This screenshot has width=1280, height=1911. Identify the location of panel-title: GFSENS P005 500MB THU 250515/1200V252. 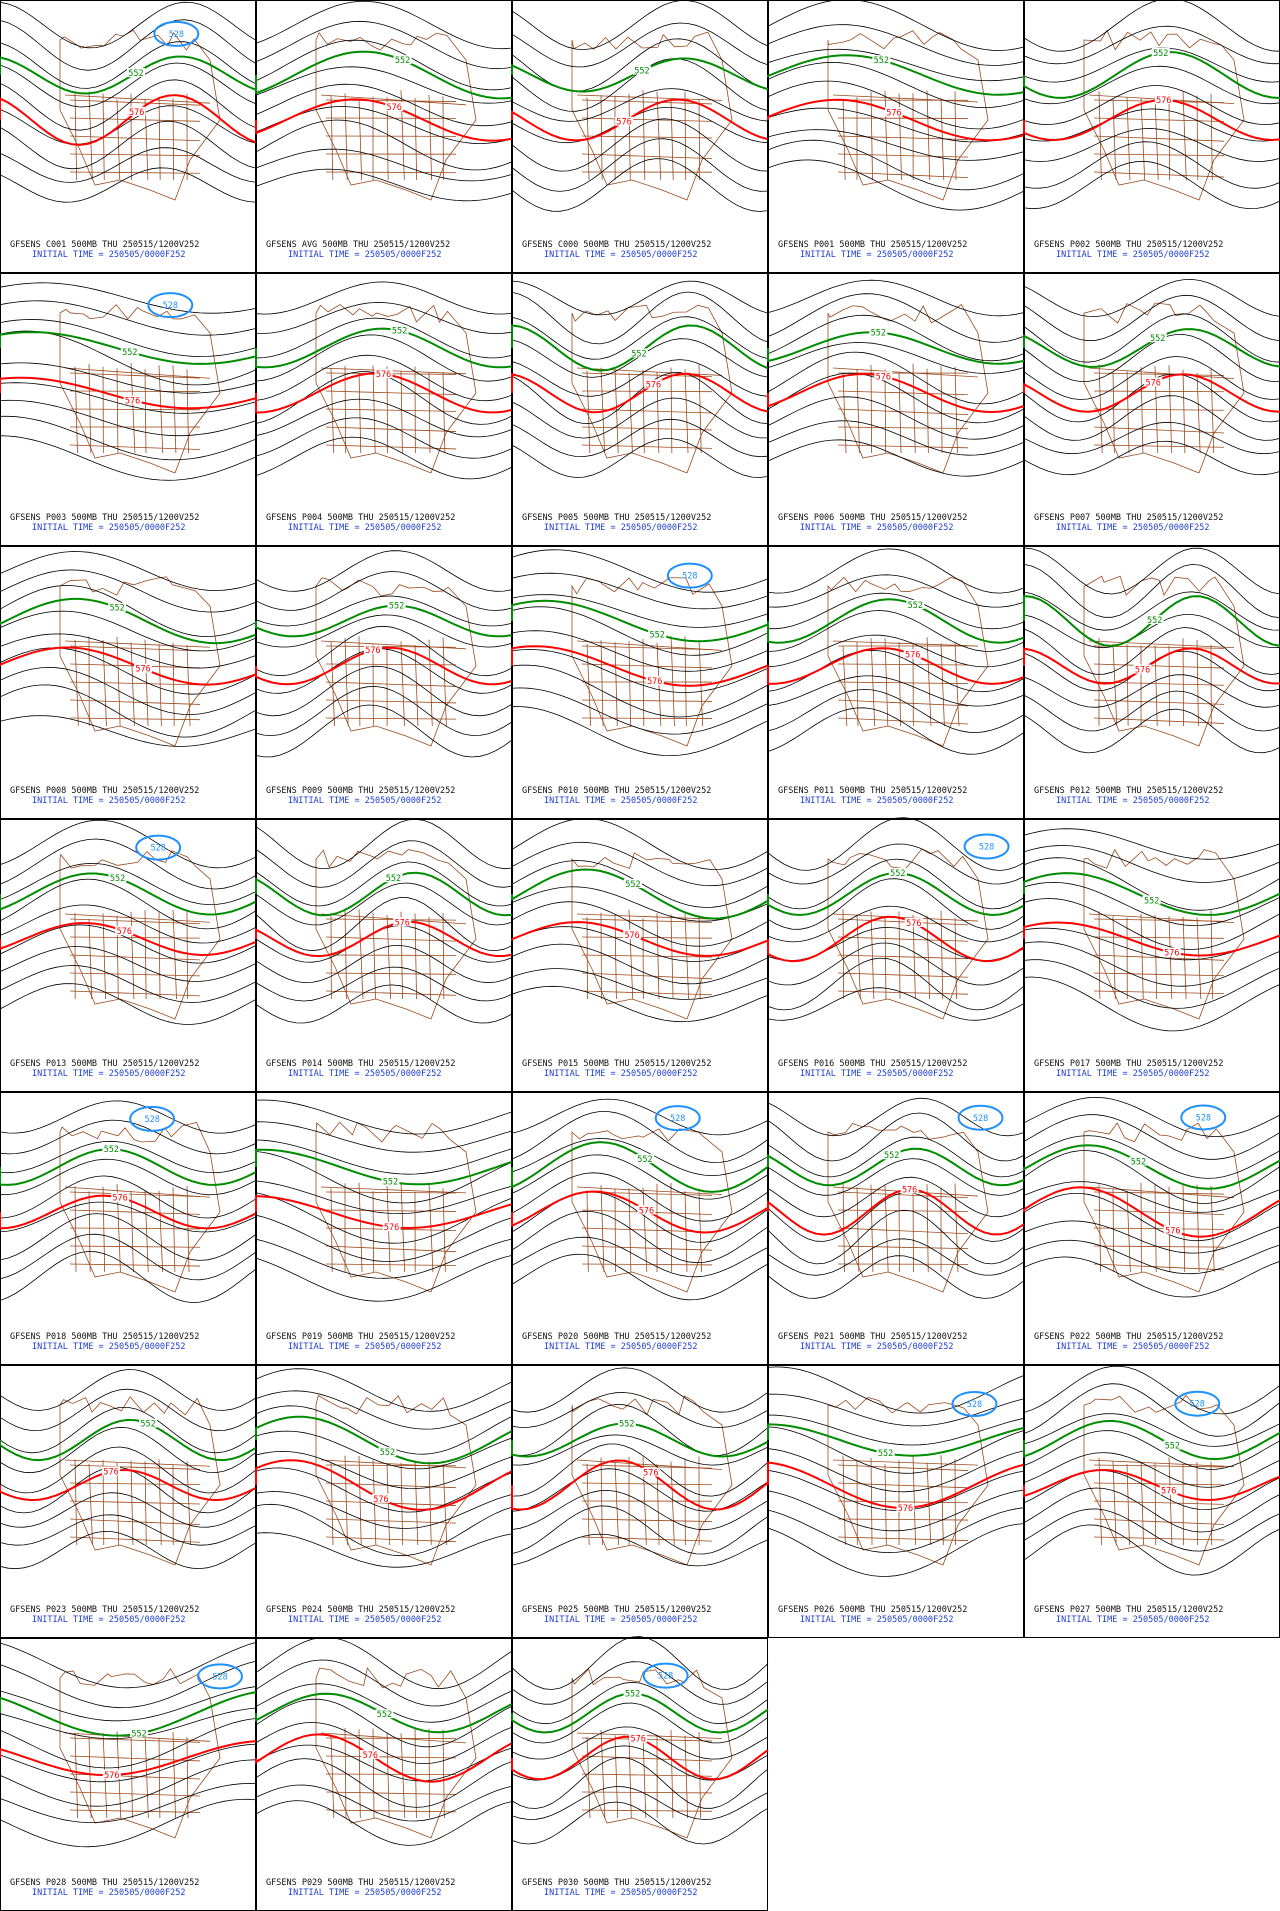
(616, 518).